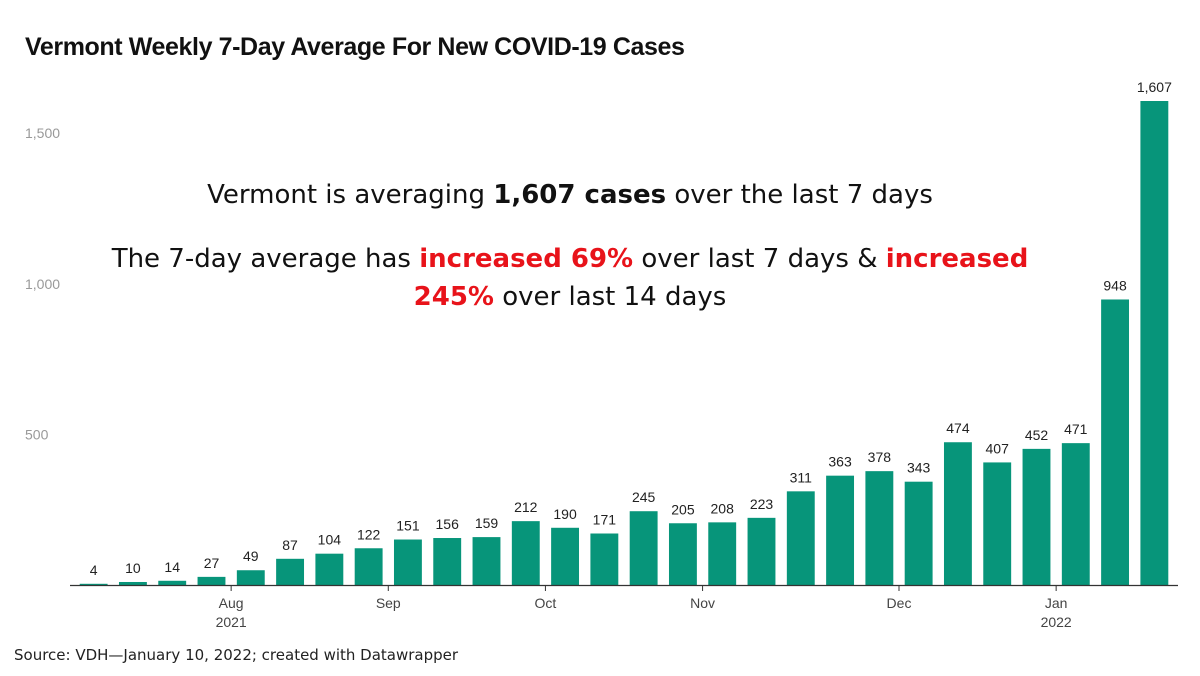  I want to click on annotation-highlight-7day: increased 69%, so click(526, 259).